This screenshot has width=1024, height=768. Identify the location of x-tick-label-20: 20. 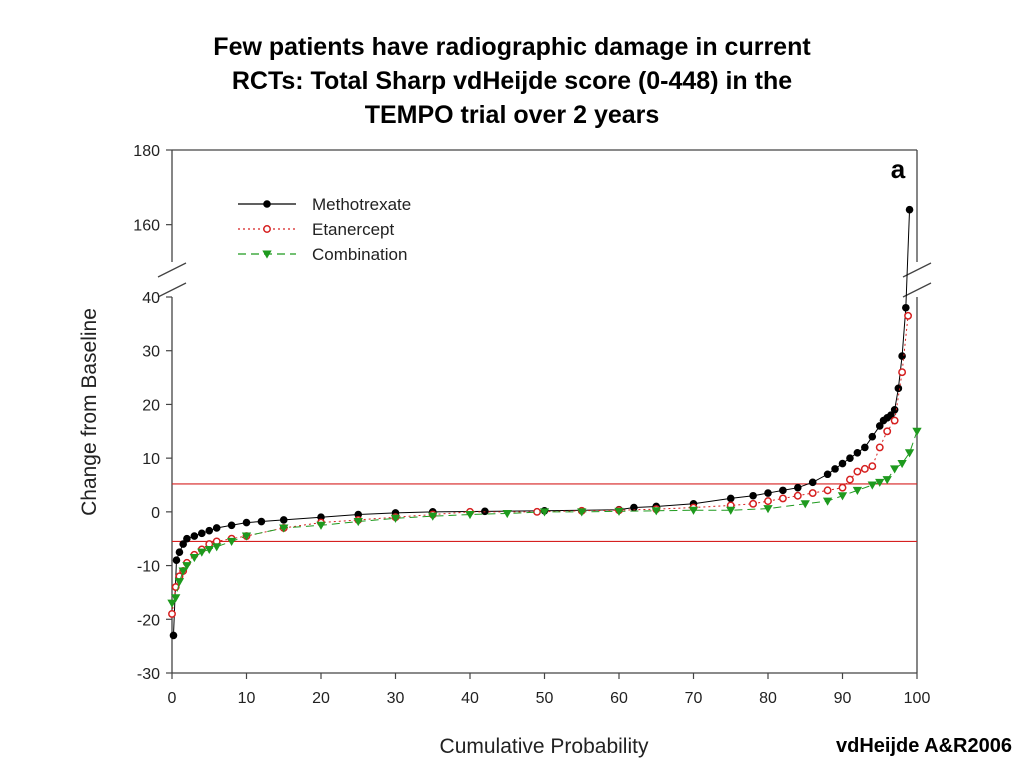
(321, 698).